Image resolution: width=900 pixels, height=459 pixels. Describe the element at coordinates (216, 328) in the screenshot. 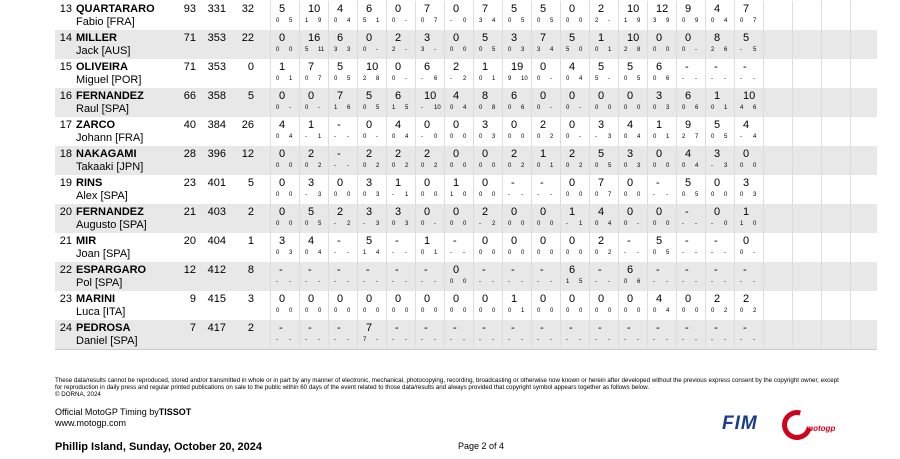

I see `stat: 417` at that location.